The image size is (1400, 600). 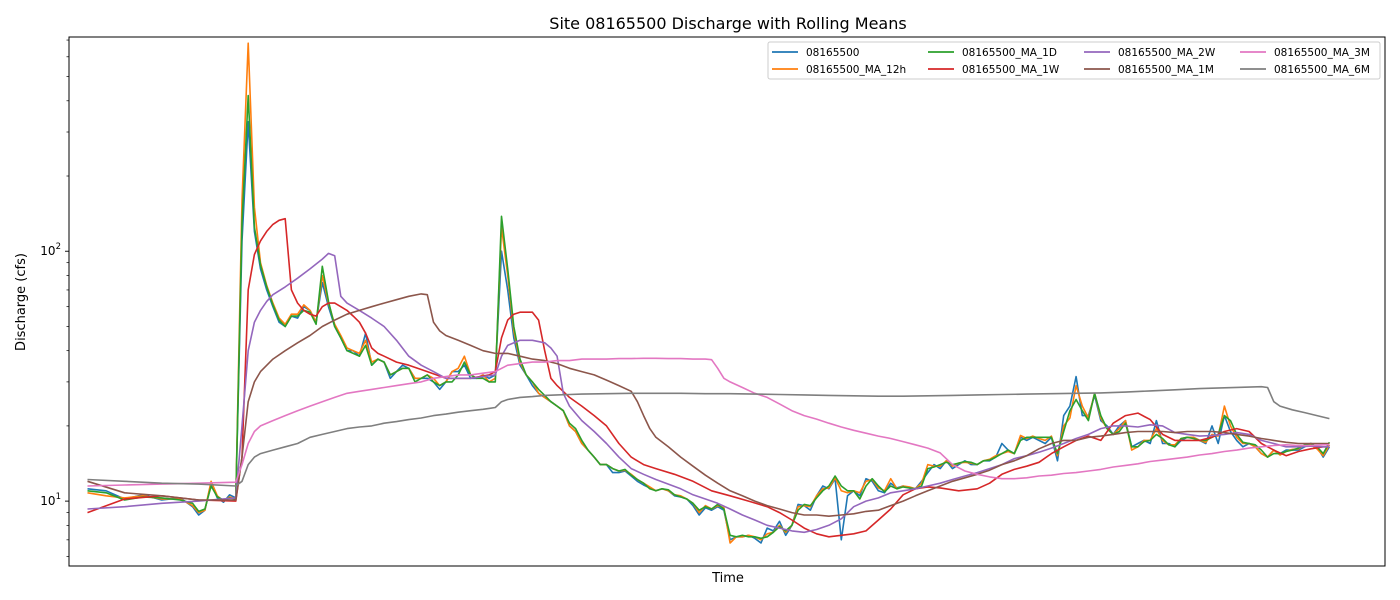 I want to click on legend-entry-label: 08165500, so click(x=832, y=53).